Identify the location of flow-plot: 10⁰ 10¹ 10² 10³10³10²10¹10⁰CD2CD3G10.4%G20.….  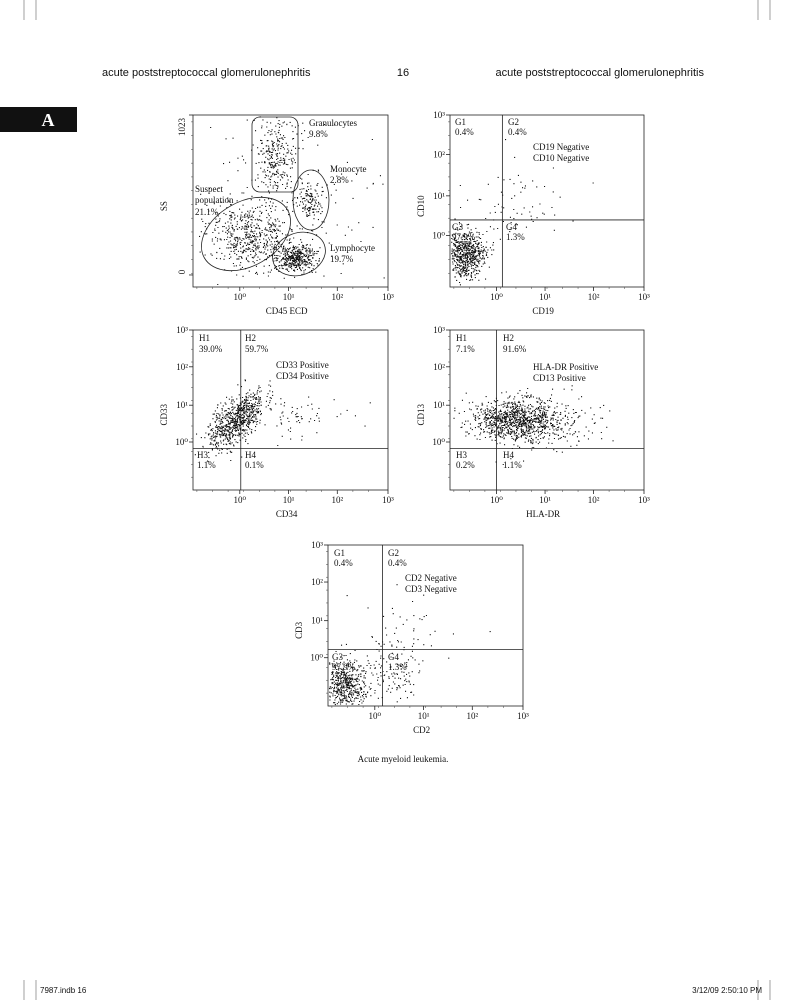
(411, 637).